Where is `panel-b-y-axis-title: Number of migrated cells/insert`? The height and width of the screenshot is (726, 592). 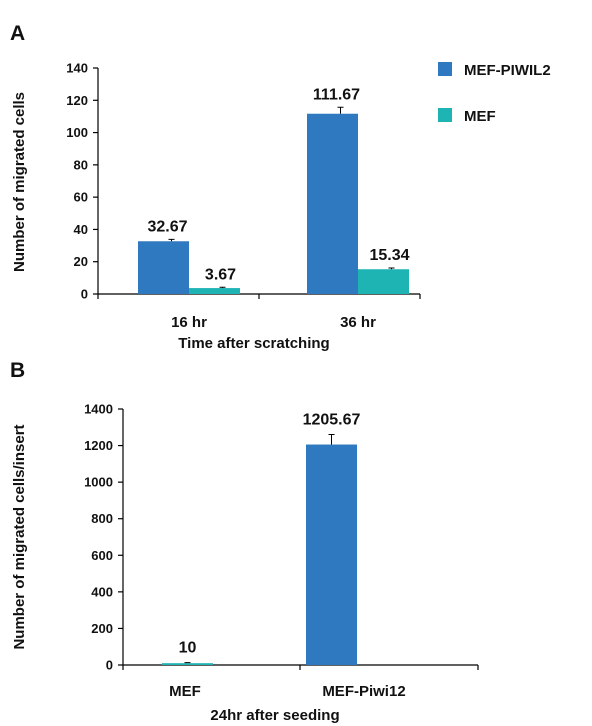 panel-b-y-axis-title: Number of migrated cells/insert is located at coordinates (19, 536).